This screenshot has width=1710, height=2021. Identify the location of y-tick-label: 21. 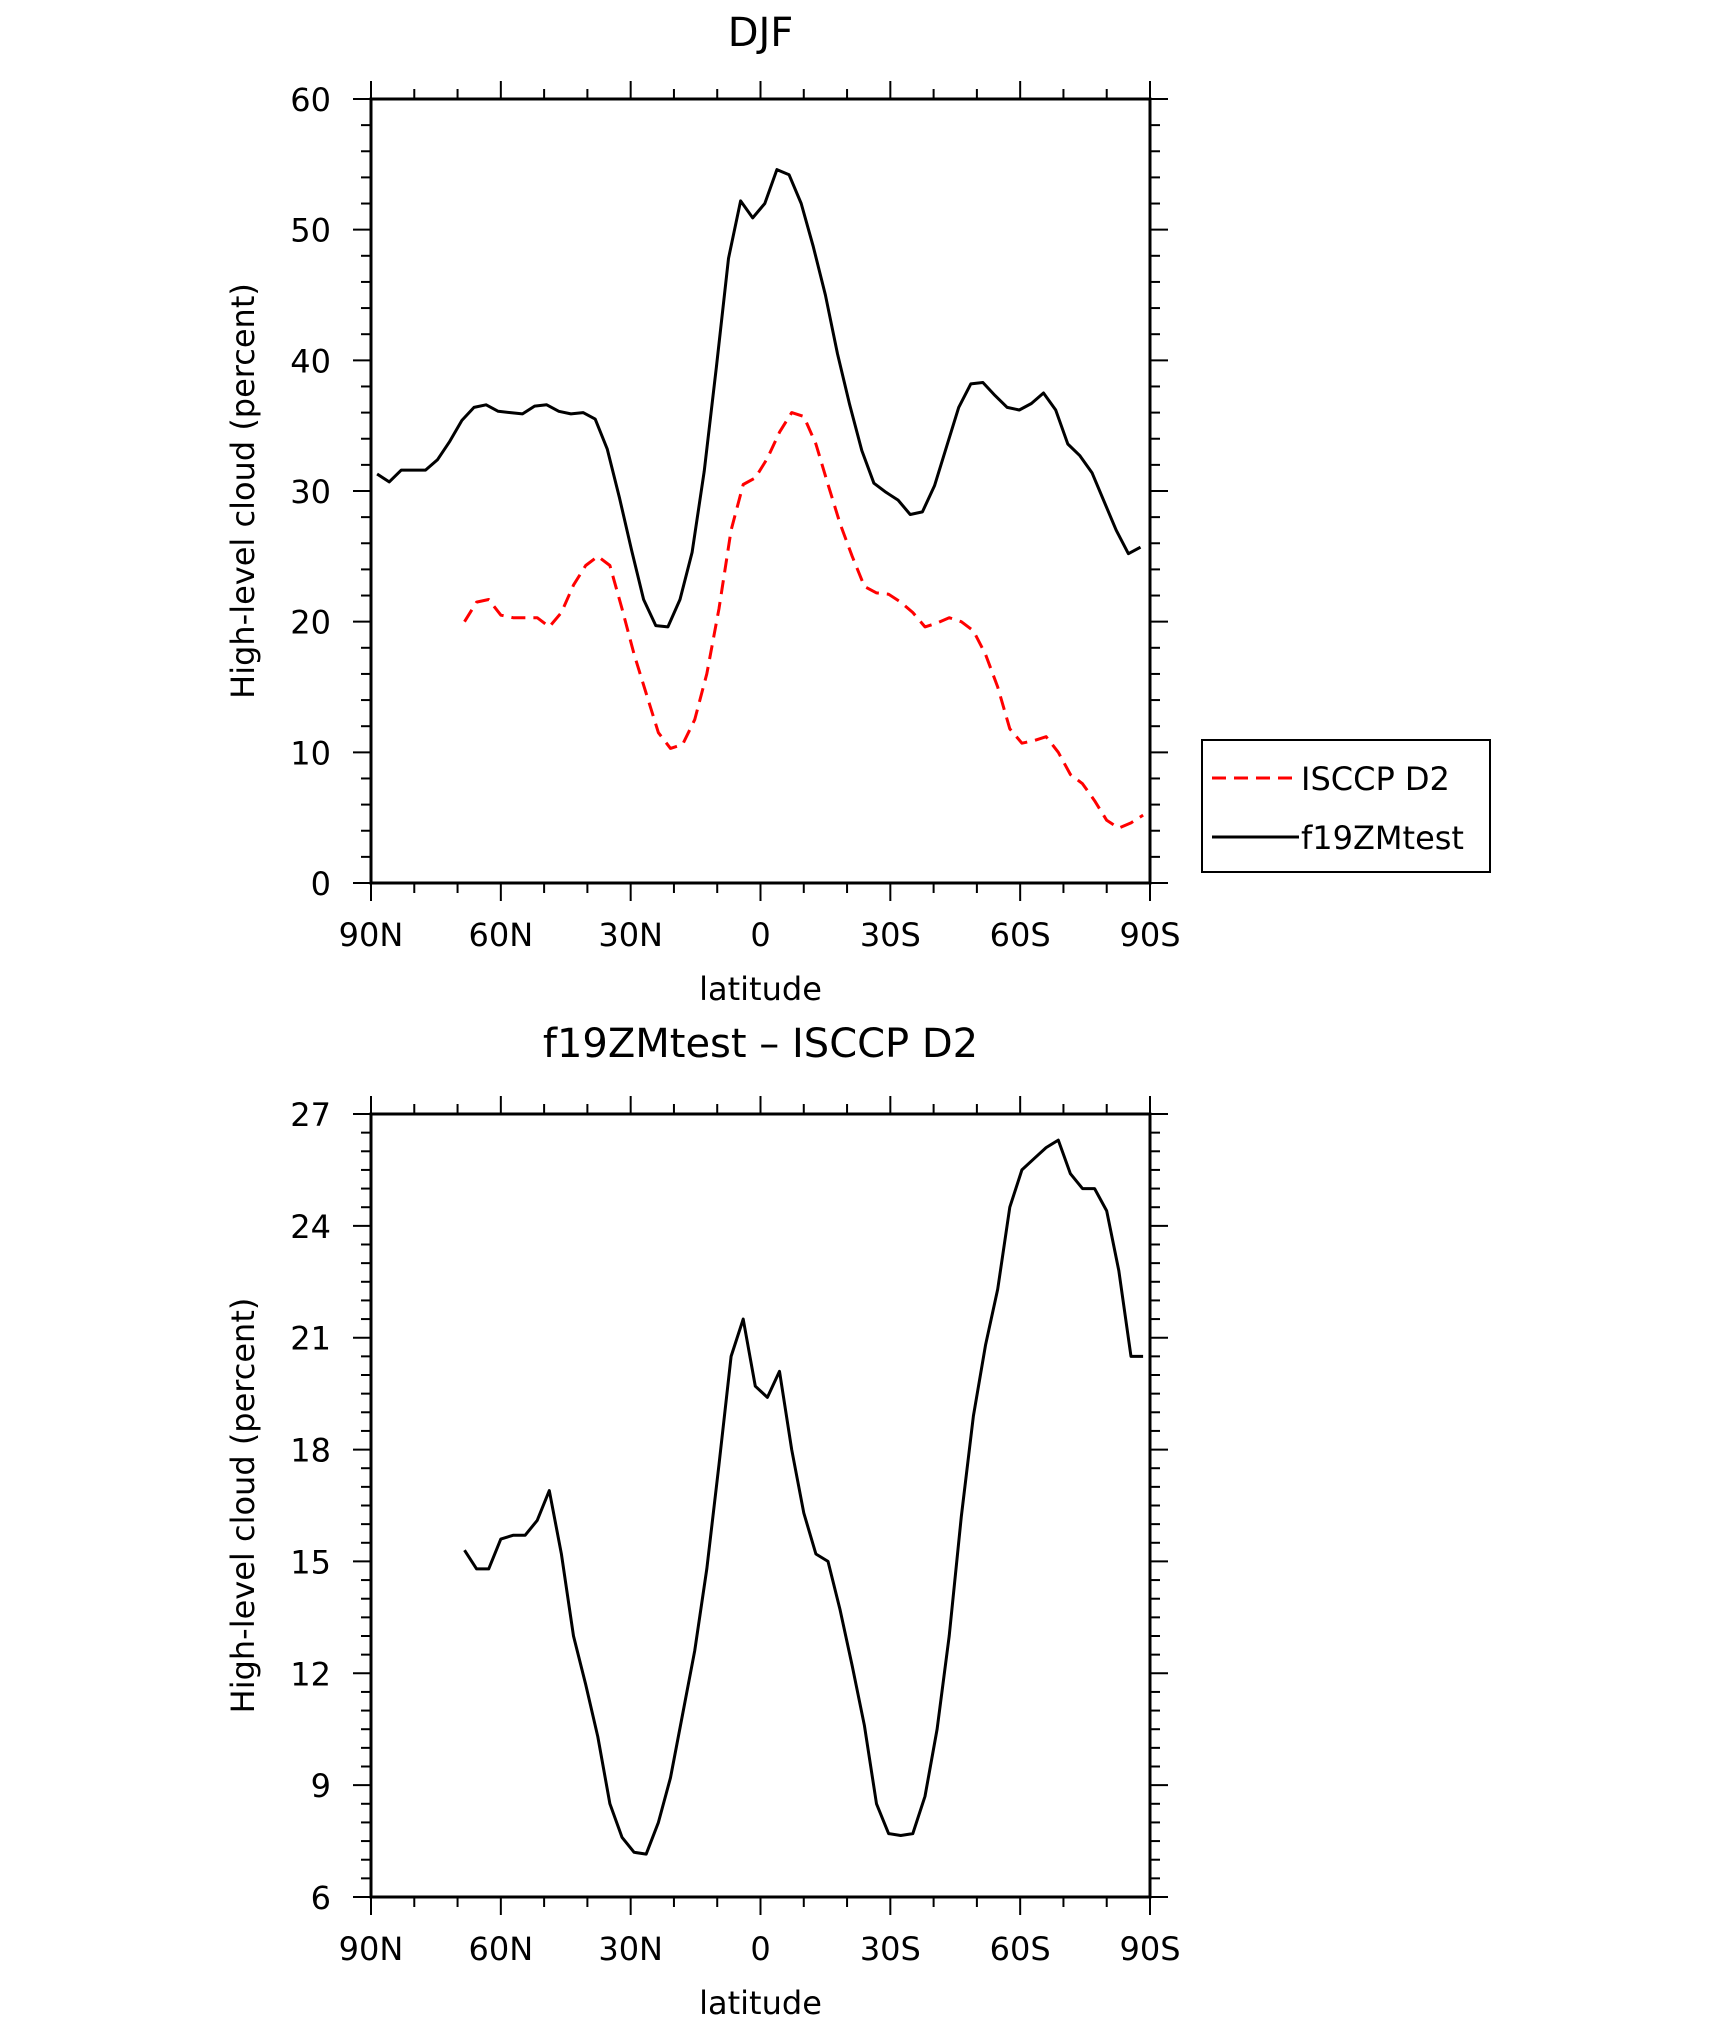
(310, 1339).